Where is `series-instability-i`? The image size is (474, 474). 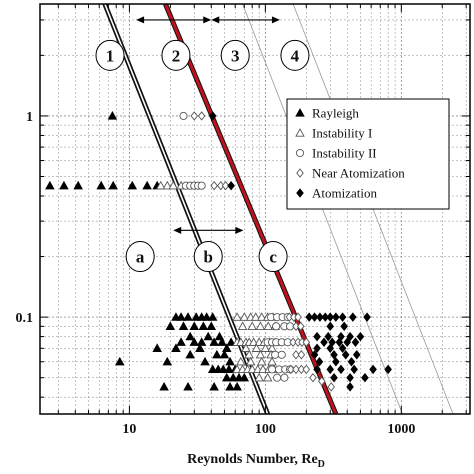
series-instability-i is located at coordinates (217, 281).